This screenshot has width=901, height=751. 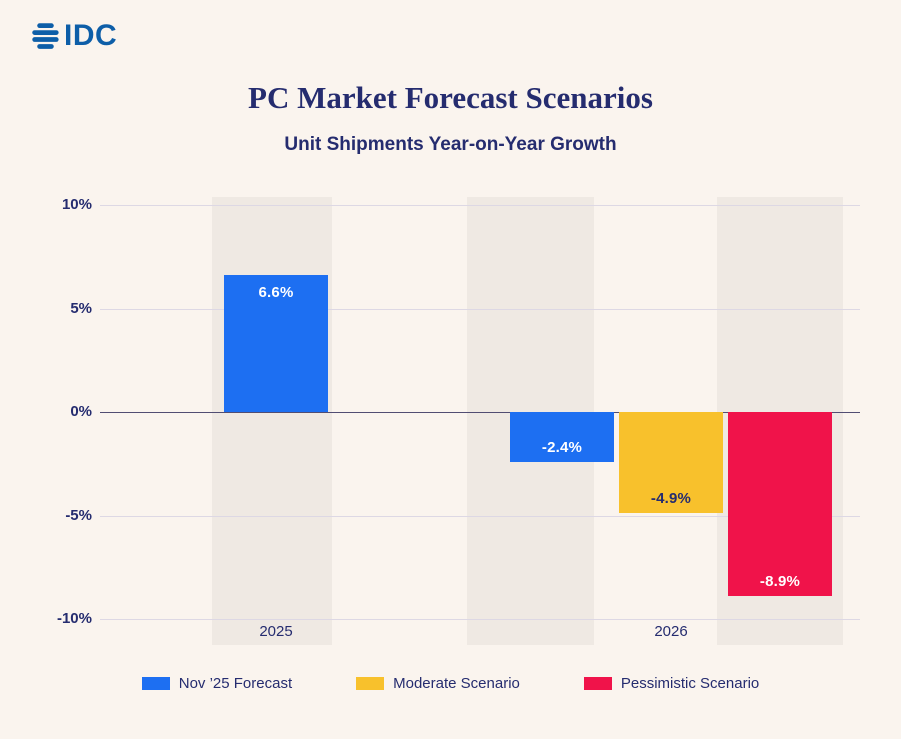 I want to click on legend-item: Moderate Scenario, so click(x=438, y=683).